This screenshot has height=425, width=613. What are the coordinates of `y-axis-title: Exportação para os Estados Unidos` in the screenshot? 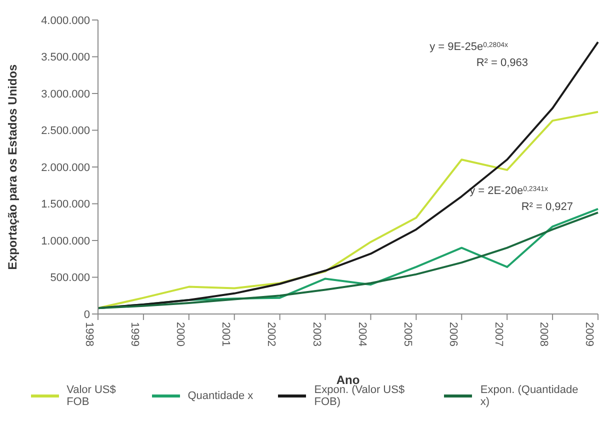 It's located at (12, 167).